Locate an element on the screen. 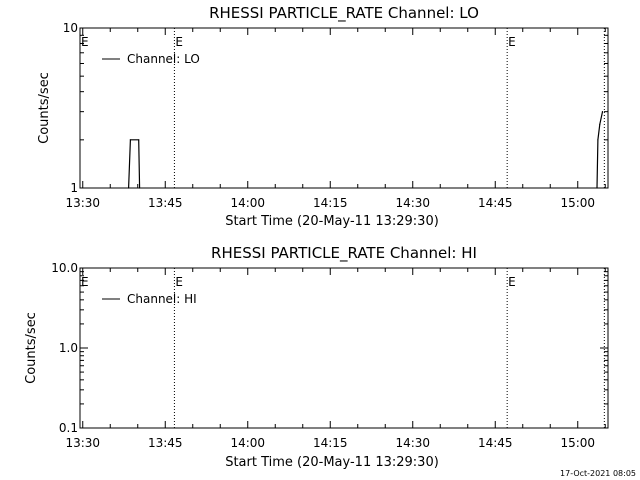 The height and width of the screenshot is (480, 640). footer-date: 17-Oct-2021 08:05 is located at coordinates (598, 473).